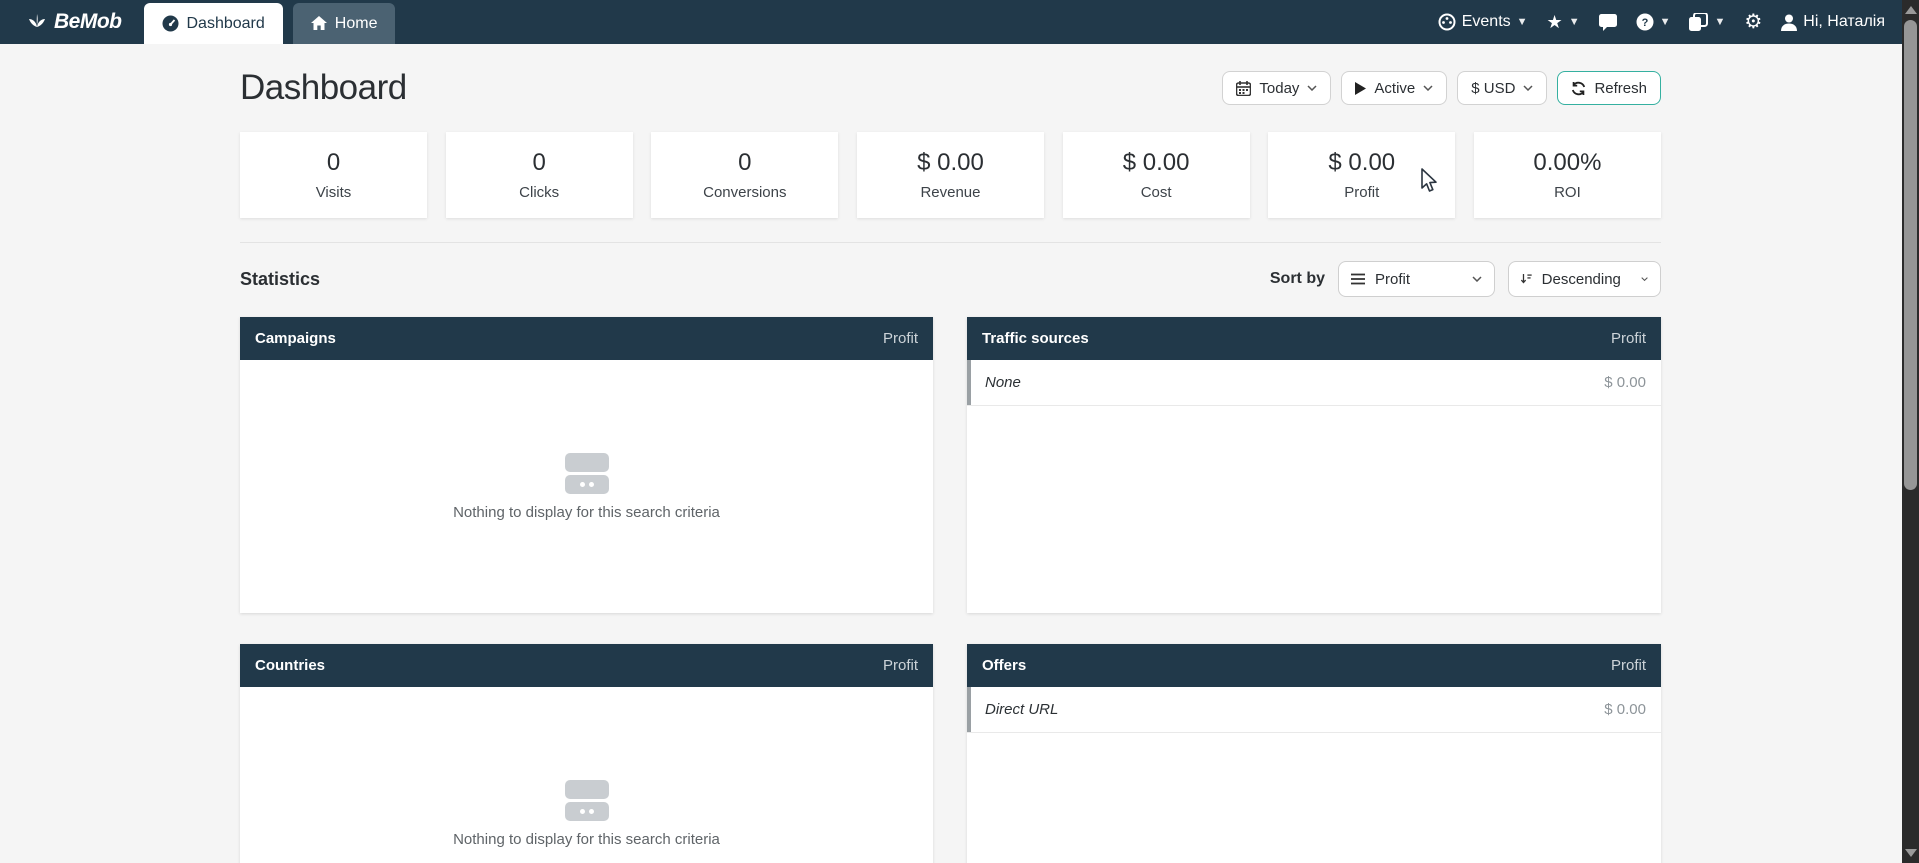 The image size is (1919, 863). I want to click on help-menu: ? ▼, so click(1653, 22).